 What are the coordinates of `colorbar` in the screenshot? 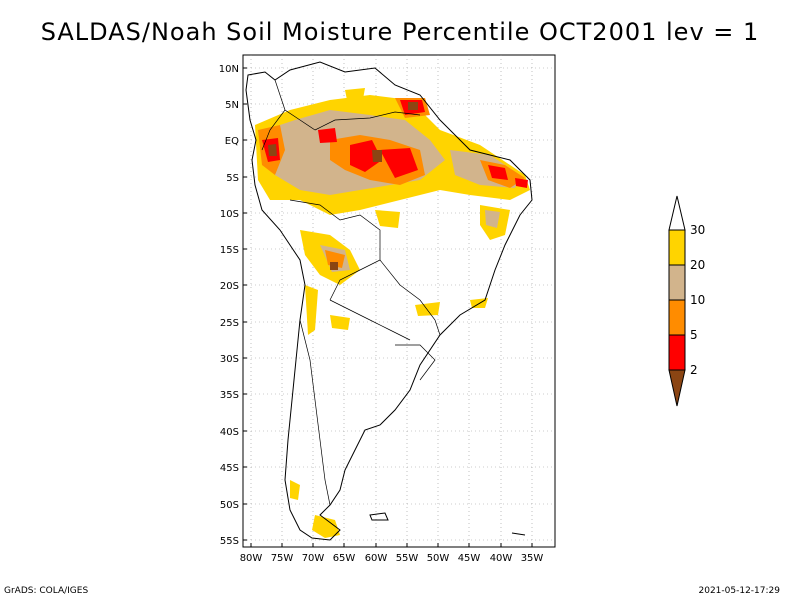 It's located at (677, 301).